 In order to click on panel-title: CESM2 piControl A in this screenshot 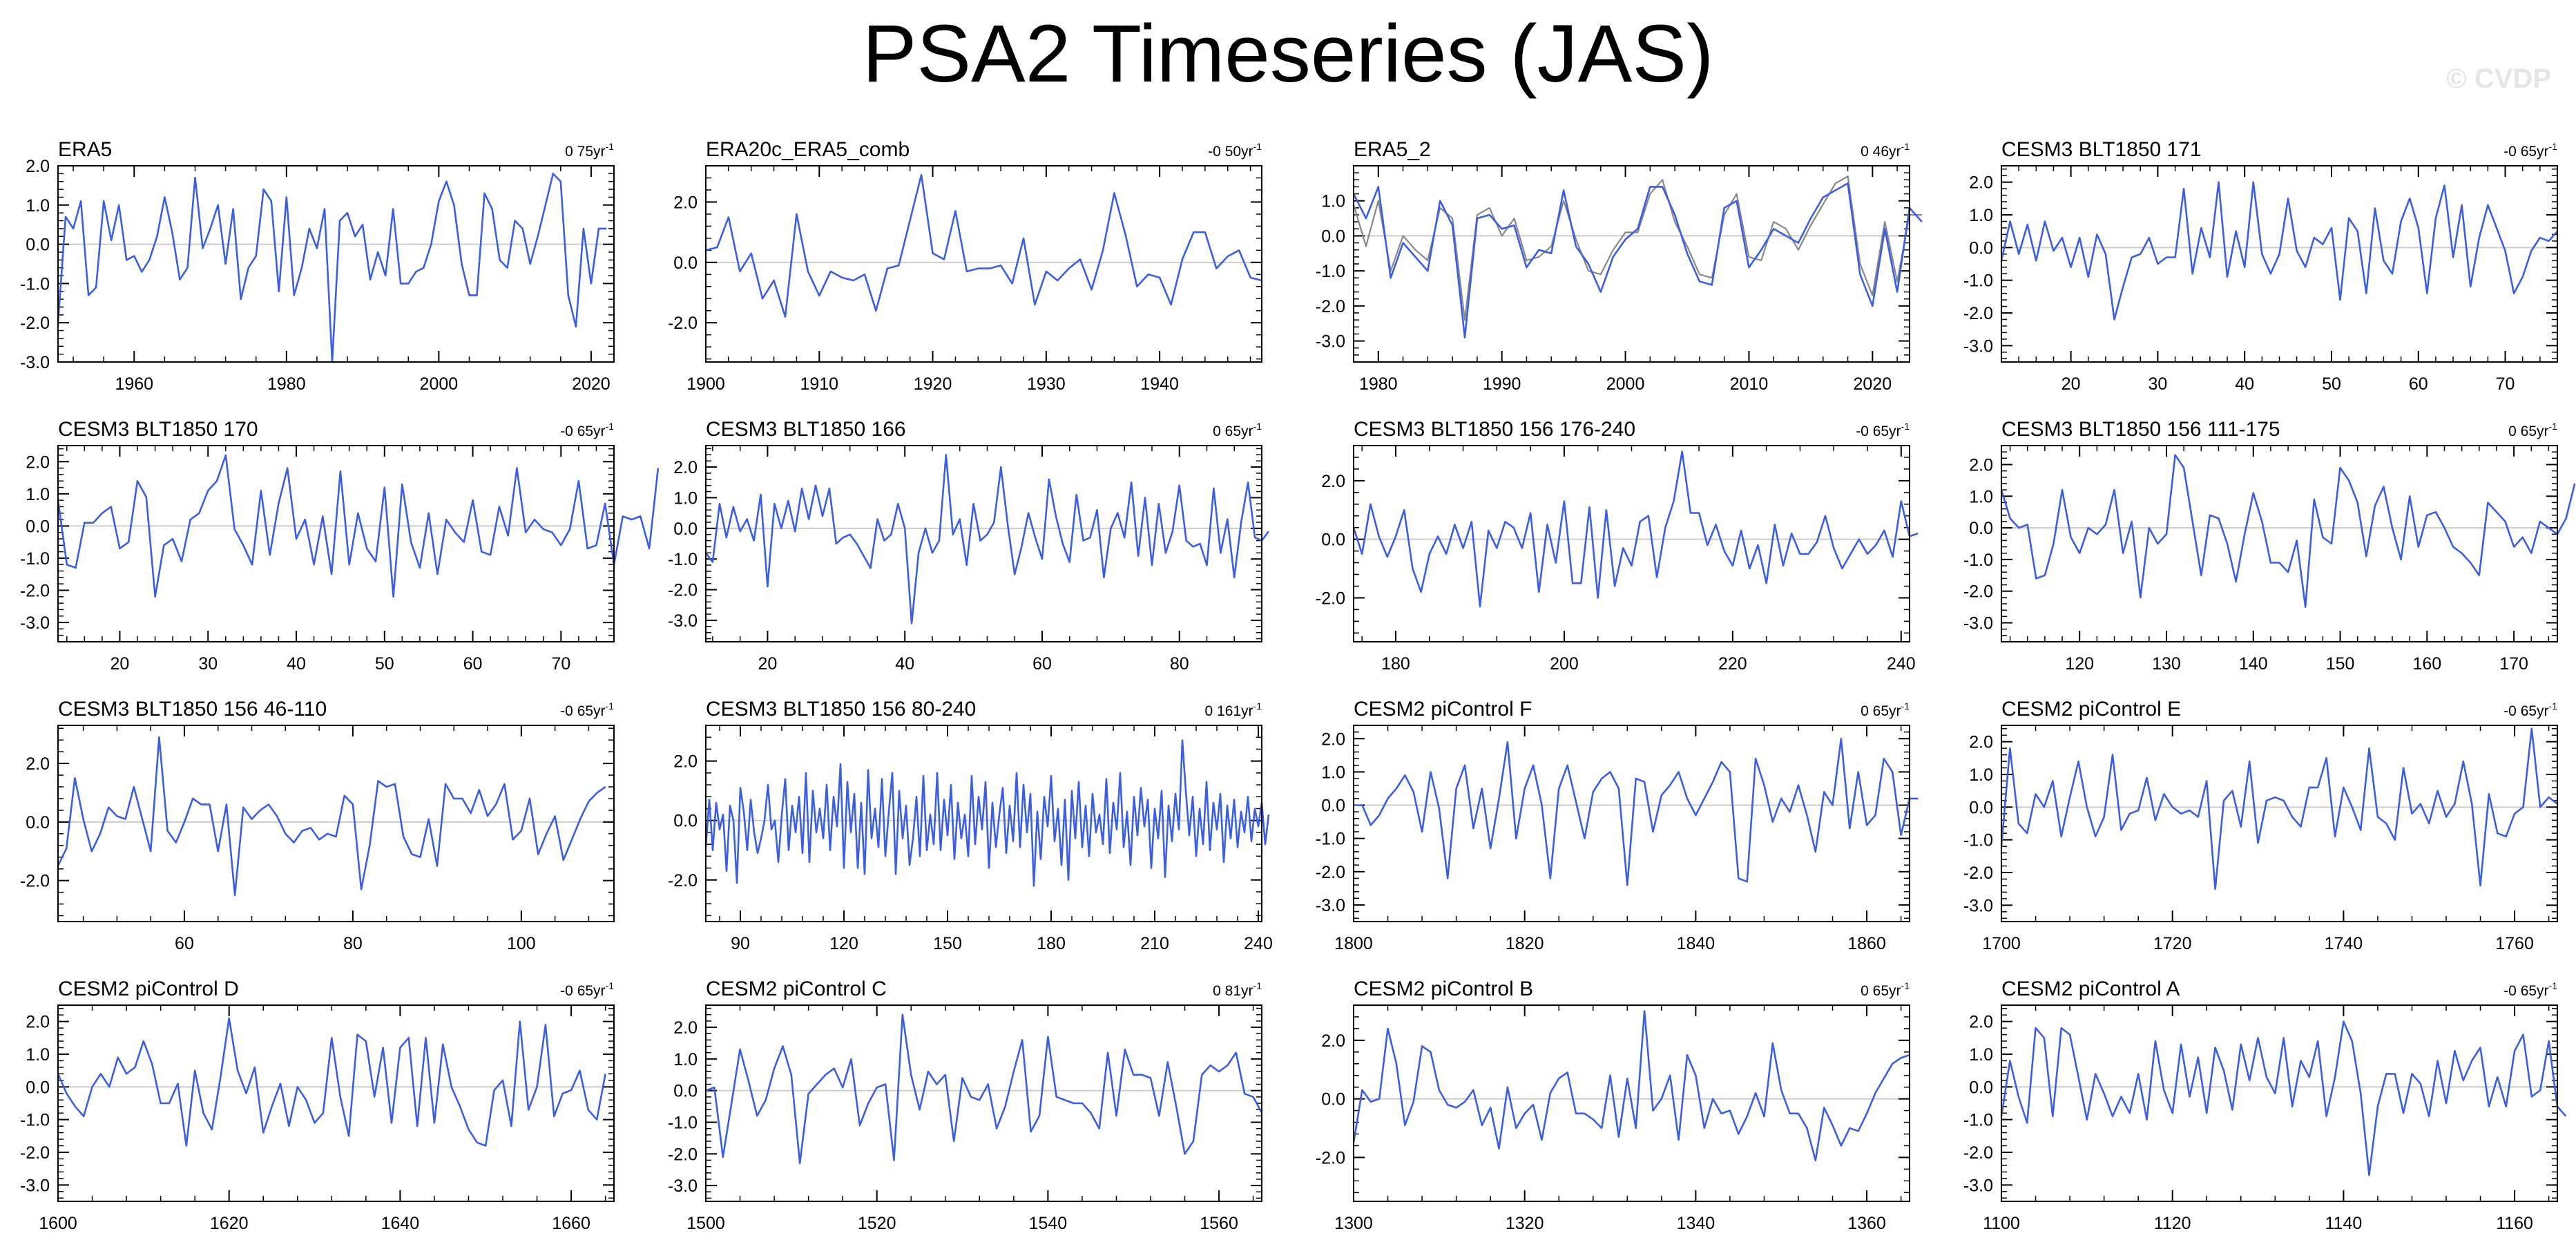, I will do `click(2090, 989)`.